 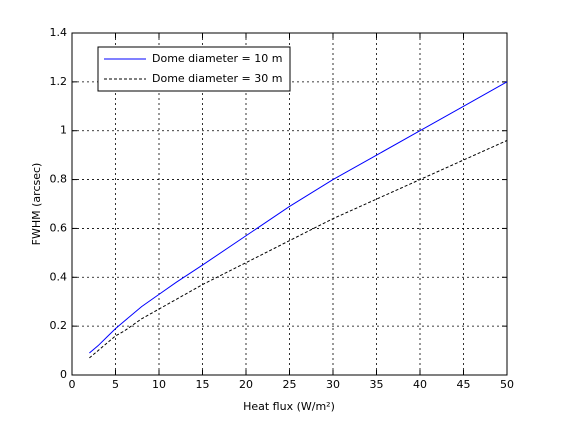 What do you see at coordinates (420, 384) in the screenshot?
I see `x-tick-label: 40` at bounding box center [420, 384].